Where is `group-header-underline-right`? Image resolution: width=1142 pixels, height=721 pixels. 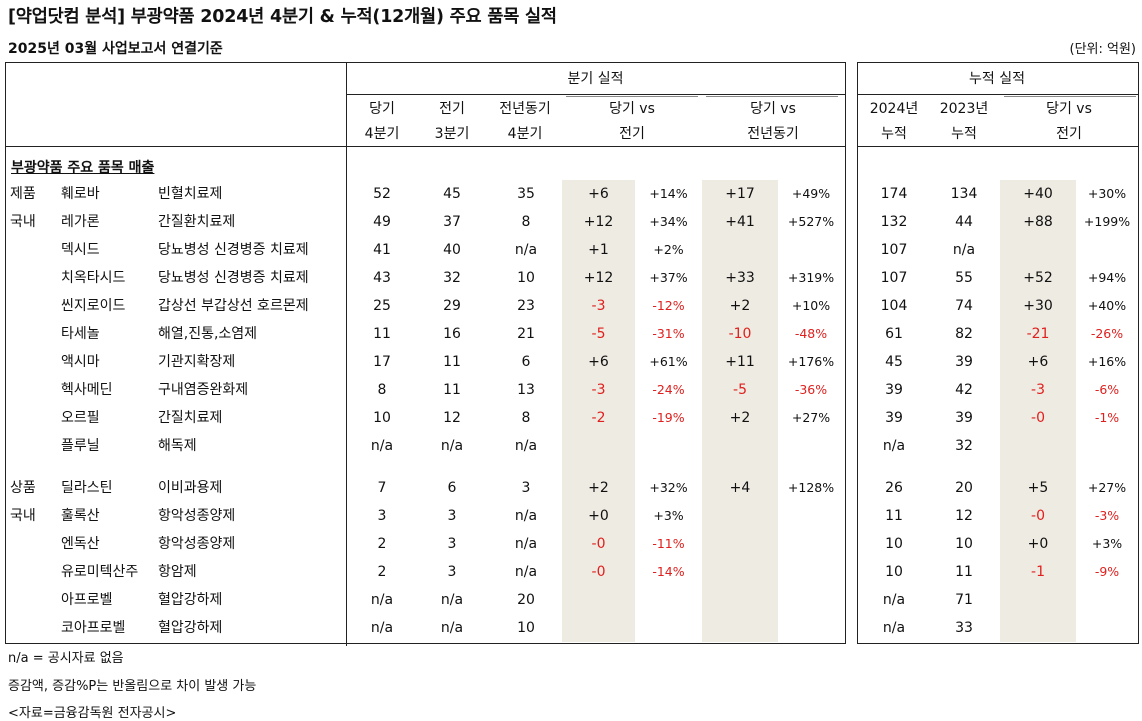 group-header-underline-right is located at coordinates (997, 94).